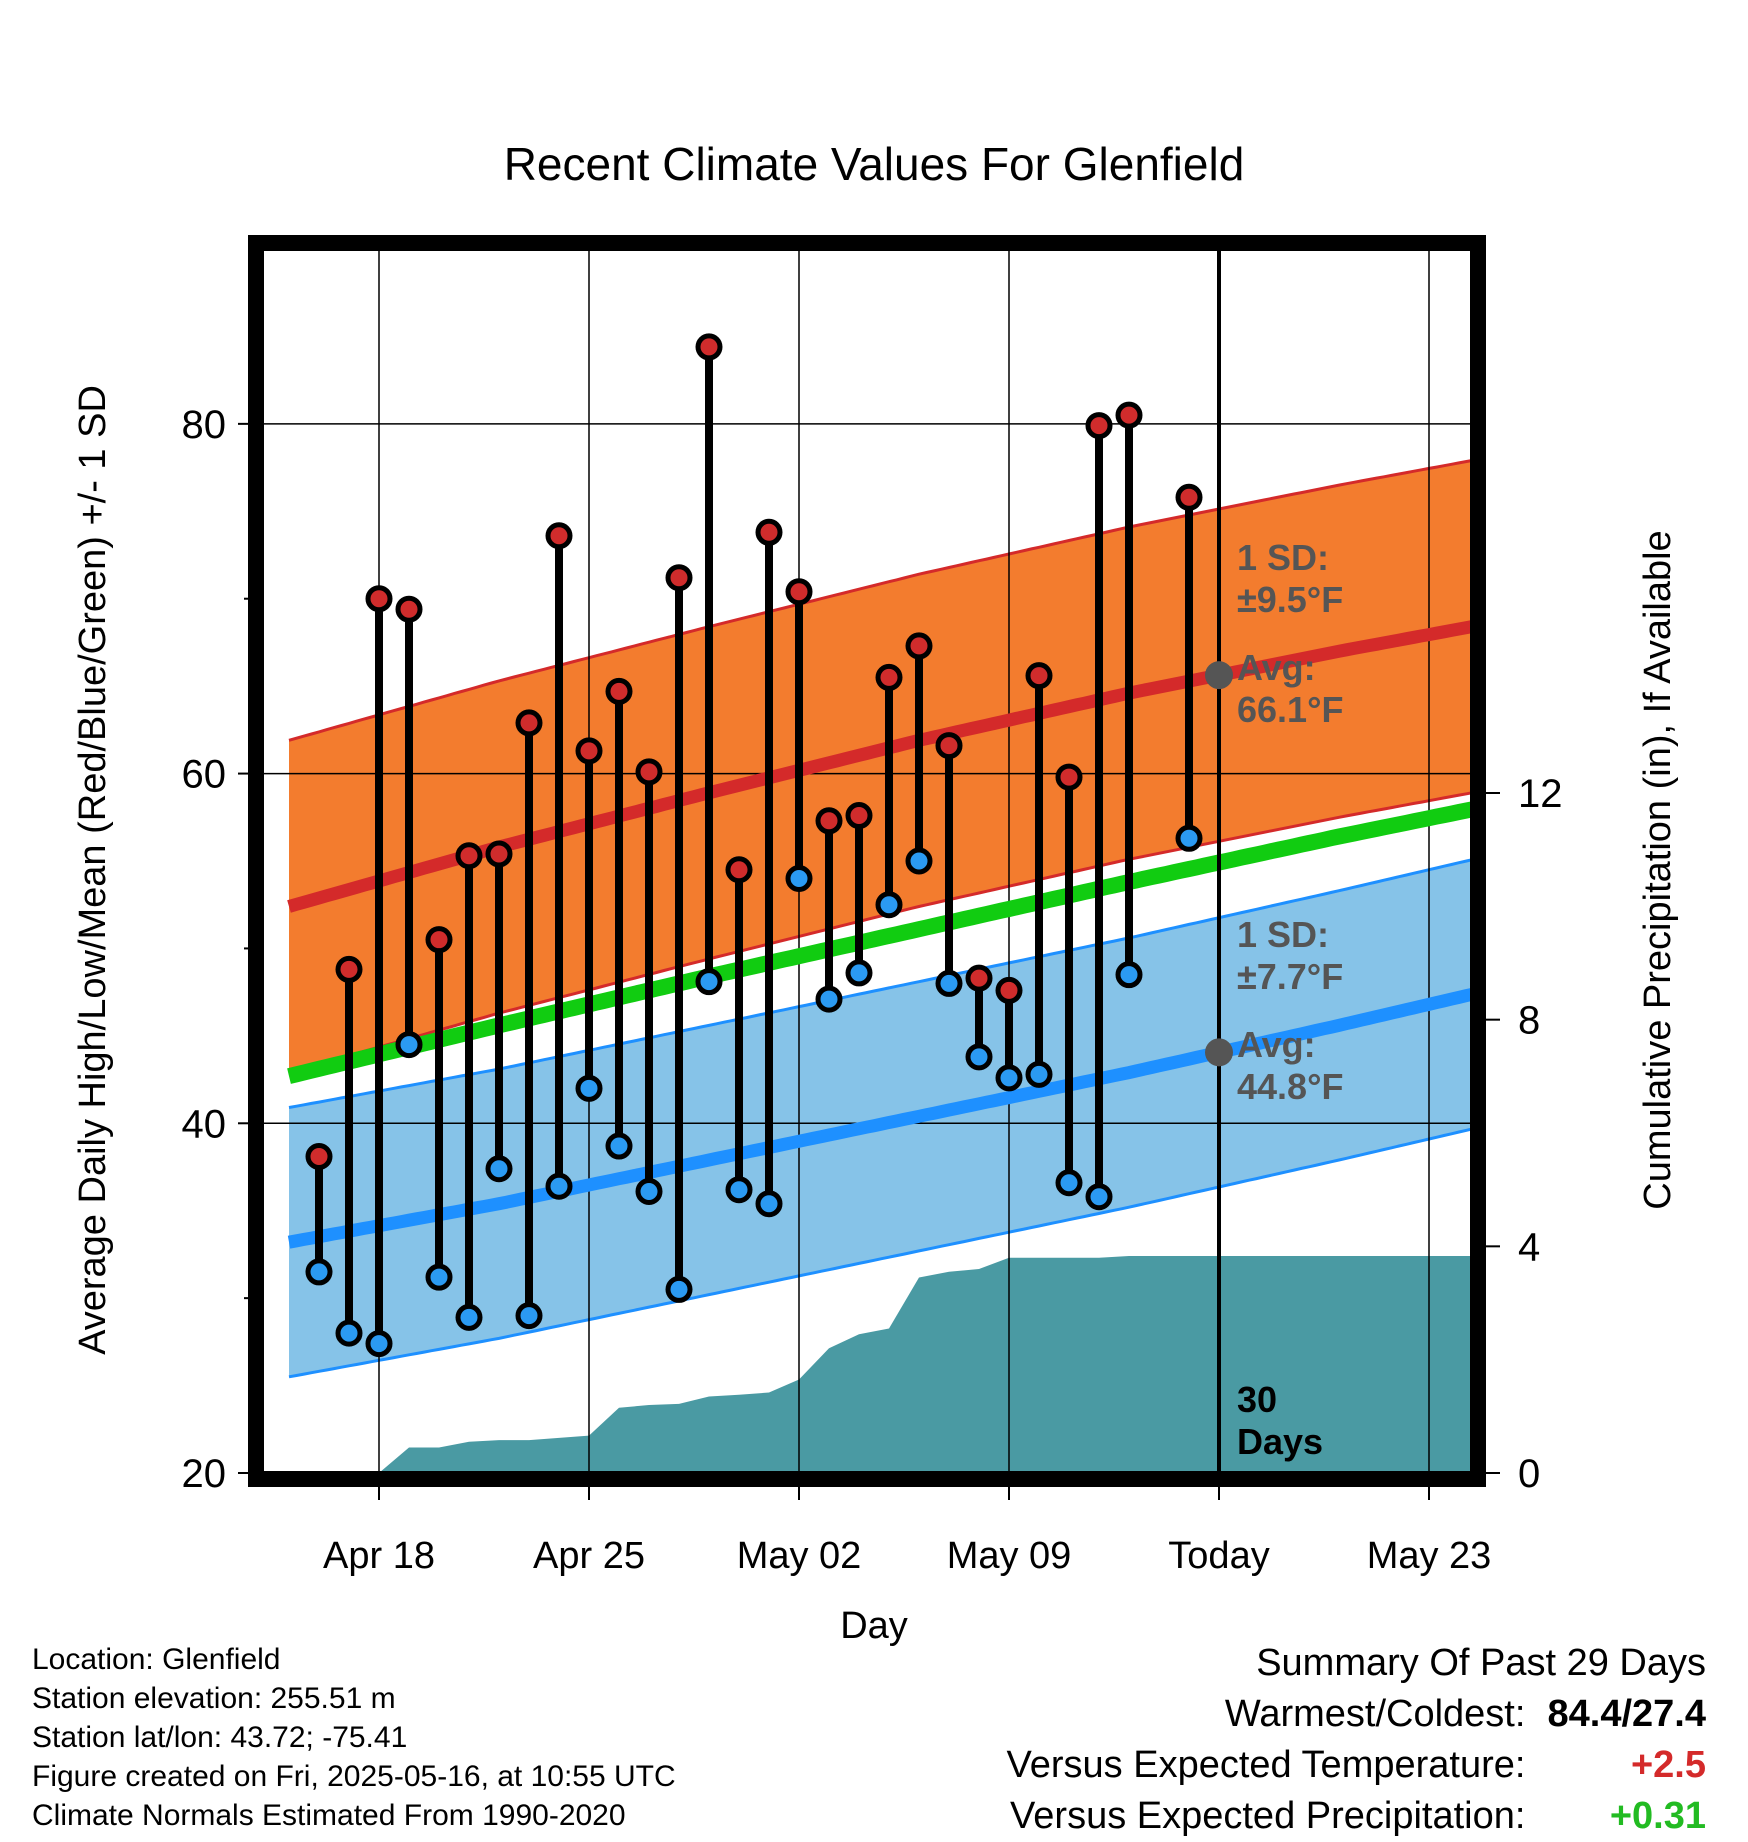  Describe the element at coordinates (329, 1815) in the screenshot. I see `normals-text: Climate Normals Estimated From 1990-2020` at that location.